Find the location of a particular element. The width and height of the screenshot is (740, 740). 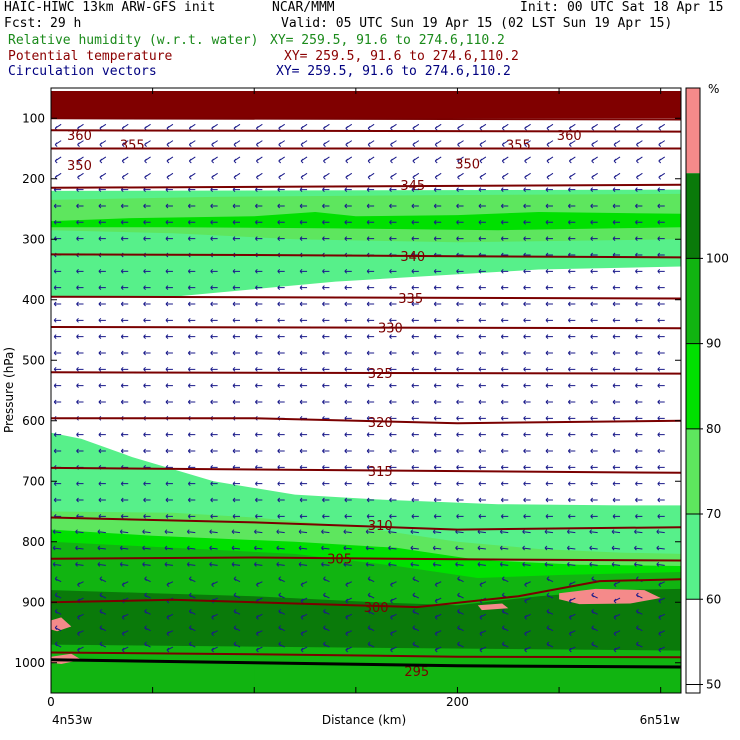

org-label: NCAR/MMM is located at coordinates (303, 7).